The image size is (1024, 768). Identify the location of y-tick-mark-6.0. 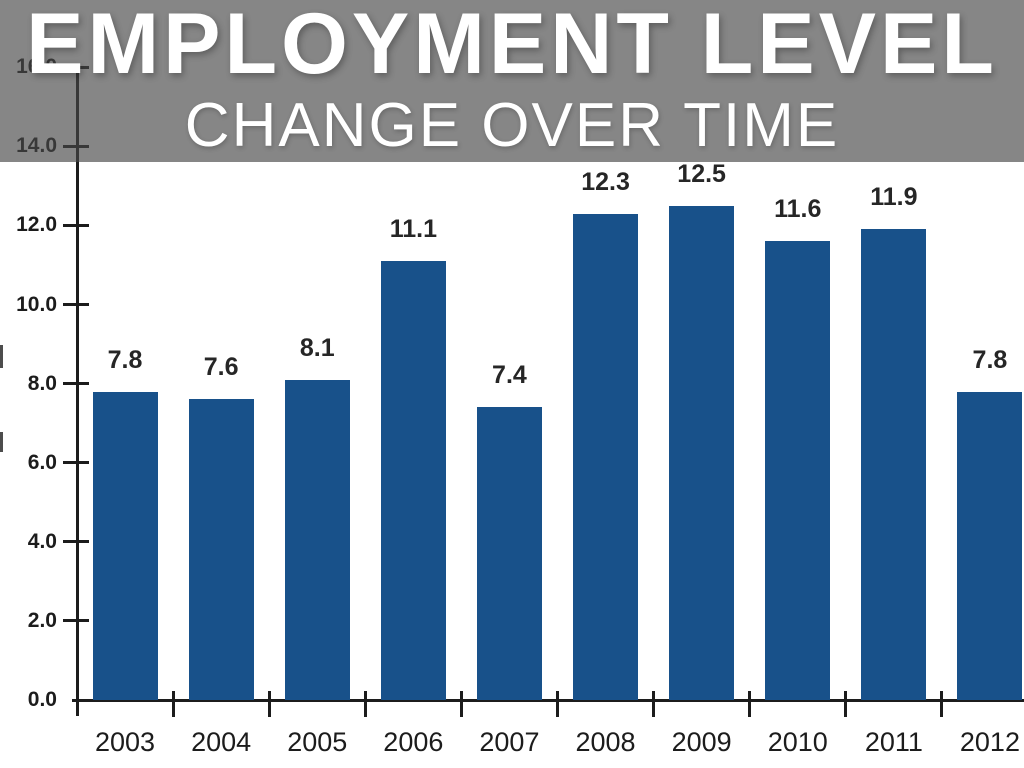
(76, 463).